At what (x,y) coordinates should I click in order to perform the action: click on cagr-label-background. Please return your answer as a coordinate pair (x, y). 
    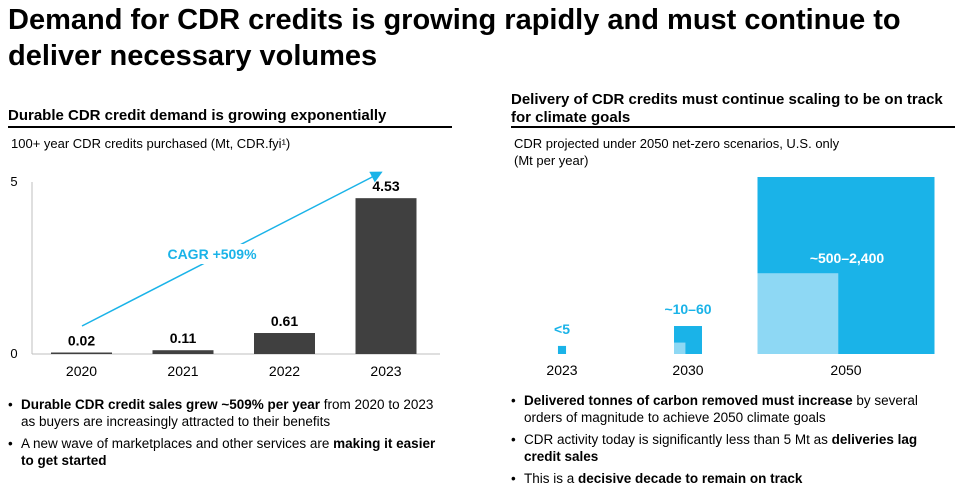
    Looking at the image, I should click on (212, 254).